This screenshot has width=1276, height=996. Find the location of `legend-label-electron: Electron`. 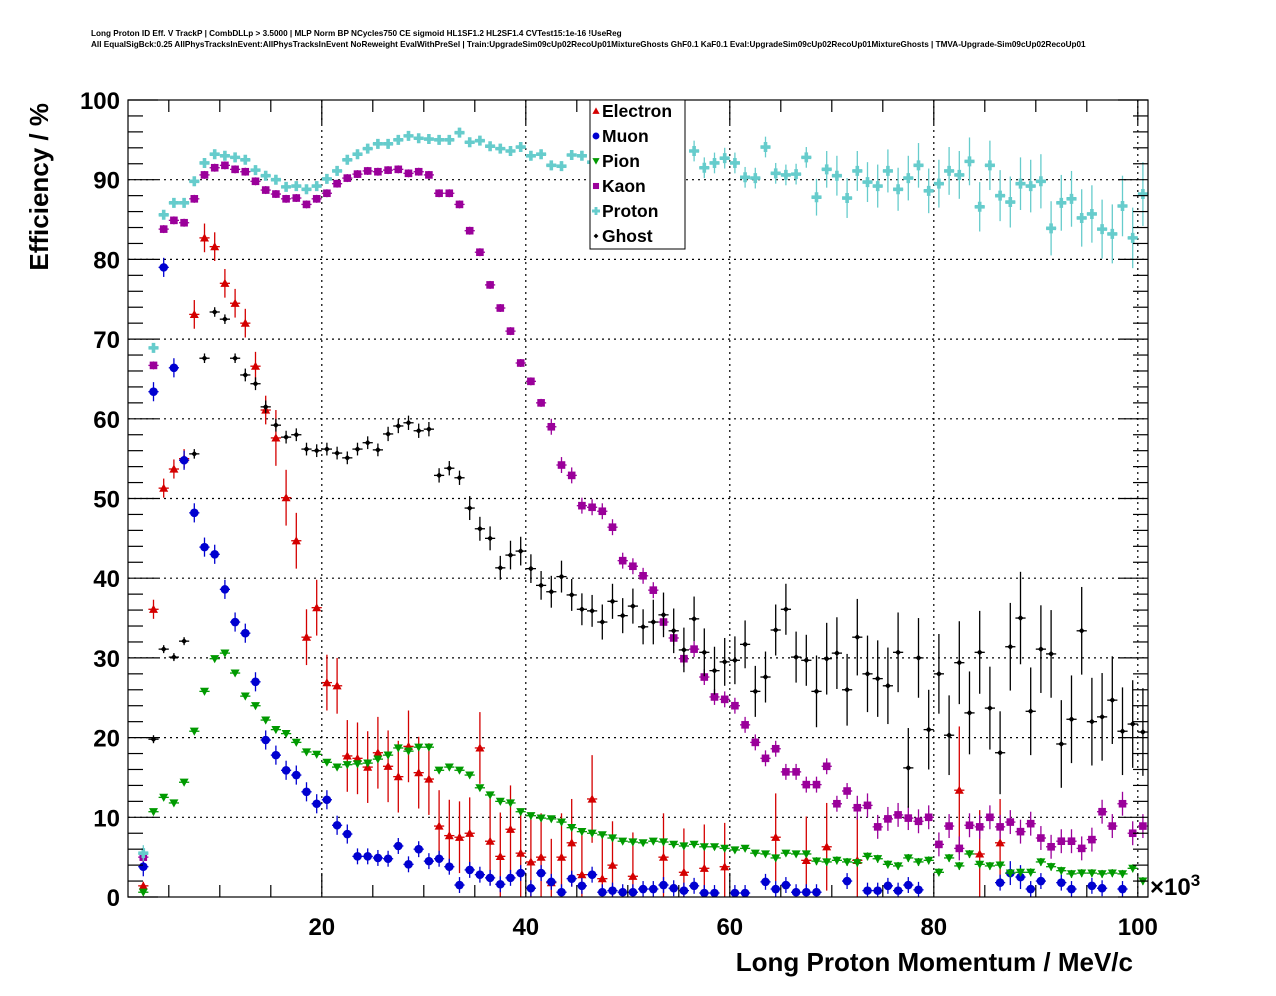

legend-label-electron: Electron is located at coordinates (637, 111).